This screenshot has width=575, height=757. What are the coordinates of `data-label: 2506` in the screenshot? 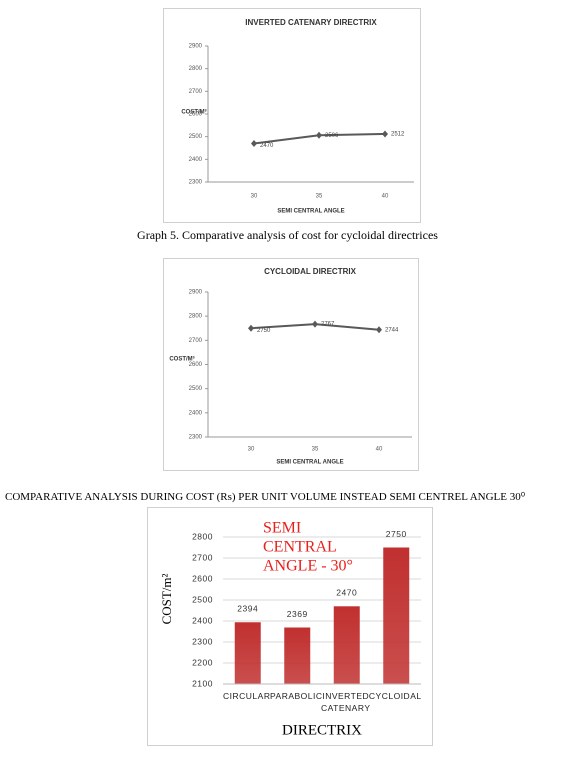 It's located at (332, 136).